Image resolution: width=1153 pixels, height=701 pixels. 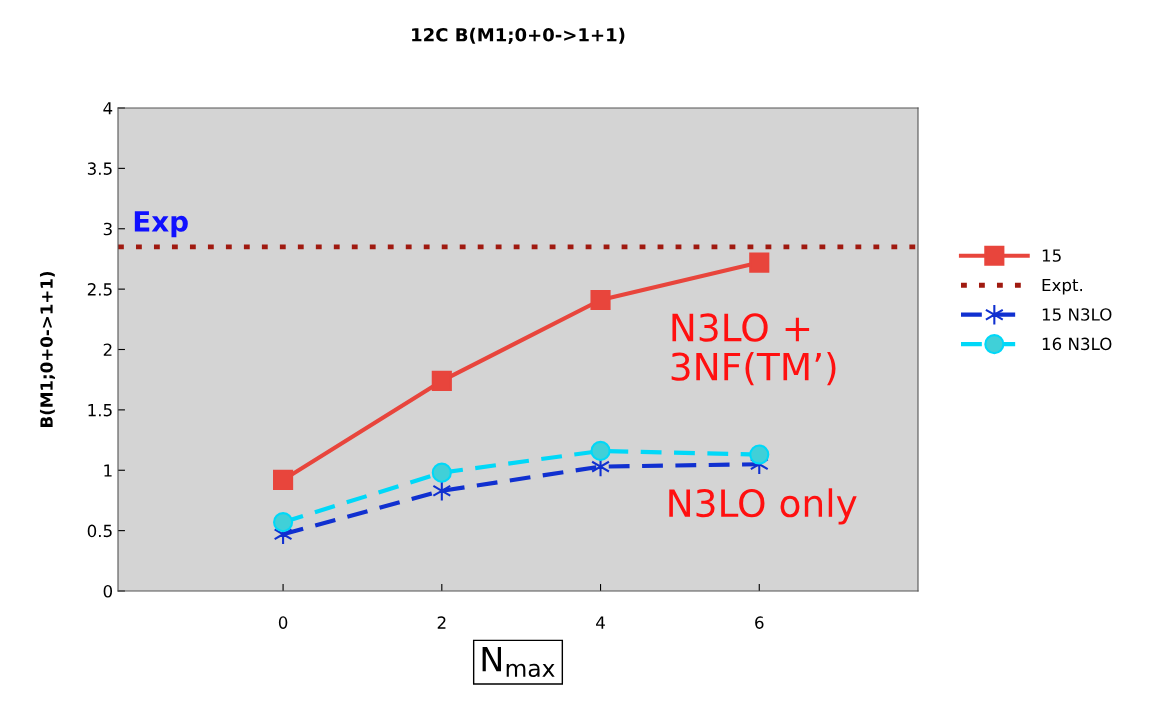 I want to click on y-tick-label: 4, so click(x=108, y=108).